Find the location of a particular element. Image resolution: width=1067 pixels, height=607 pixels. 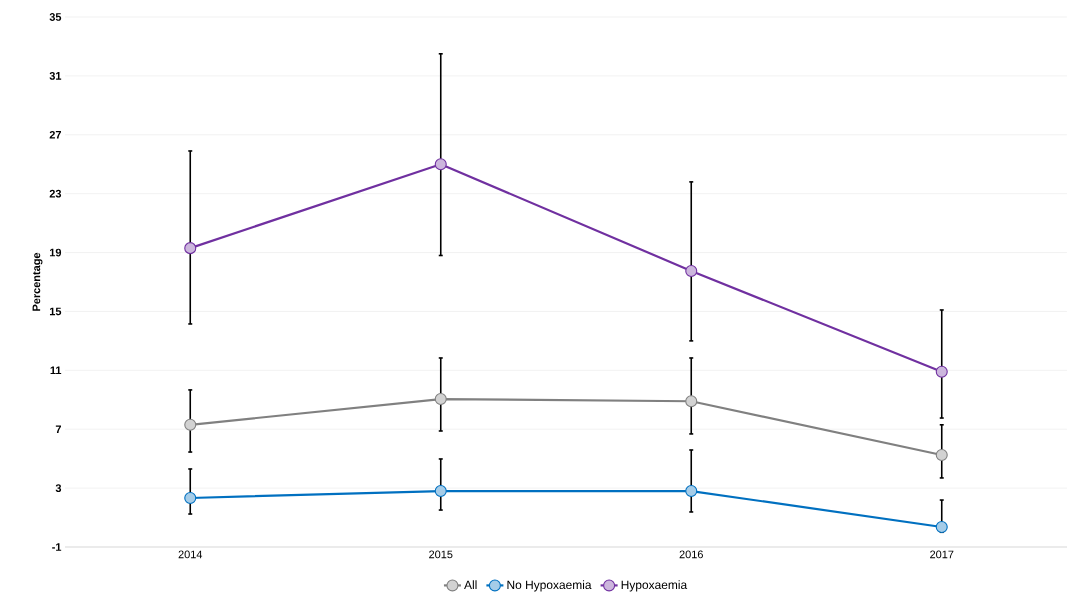

legend-label: Hypoxaemia is located at coordinates (654, 586).